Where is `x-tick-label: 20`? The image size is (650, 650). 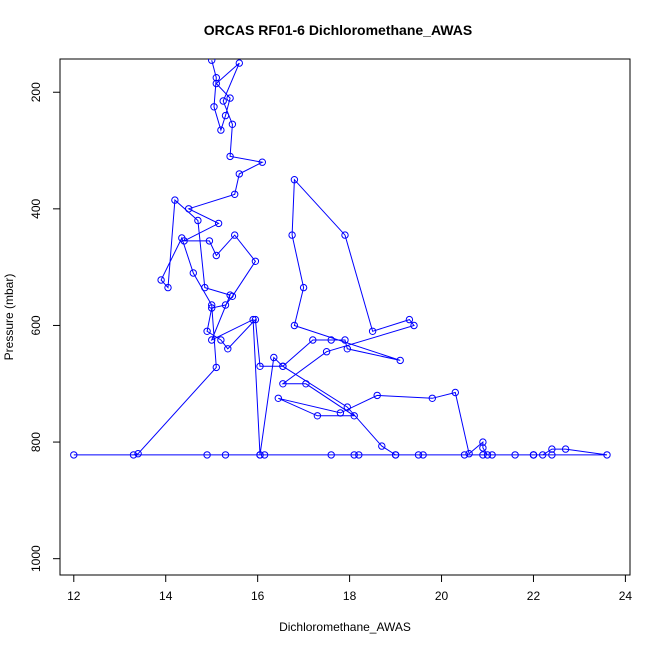
x-tick-label: 20 is located at coordinates (442, 596).